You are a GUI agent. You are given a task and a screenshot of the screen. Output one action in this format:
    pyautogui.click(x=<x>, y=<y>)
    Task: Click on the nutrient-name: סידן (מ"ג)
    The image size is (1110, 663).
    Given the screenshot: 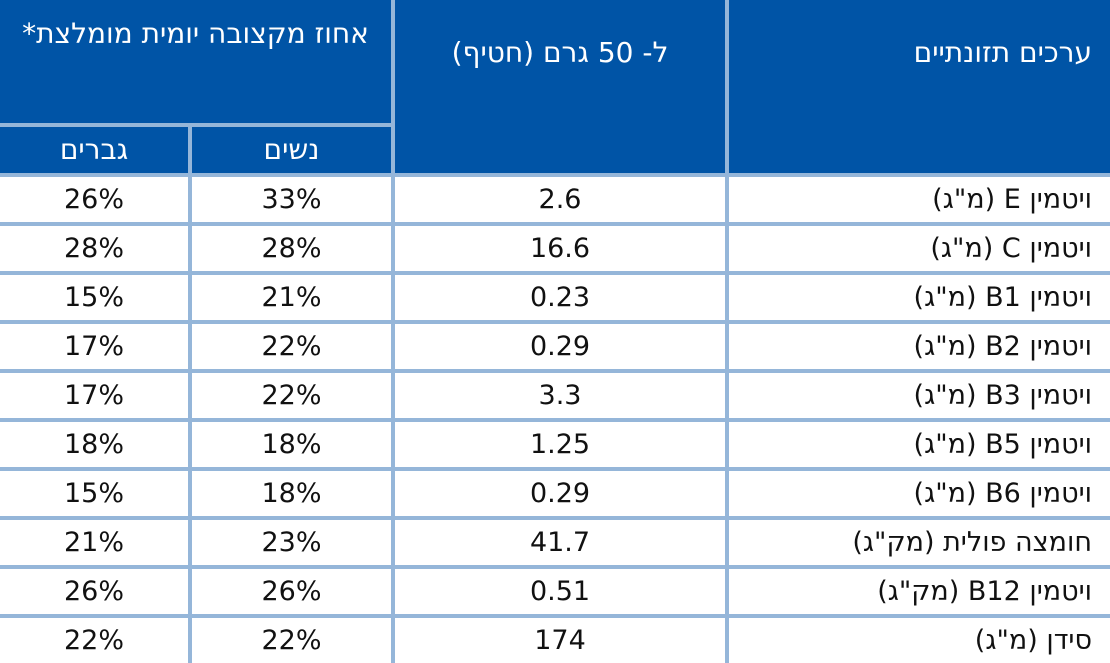 What is the action you would take?
    pyautogui.click(x=917, y=638)
    